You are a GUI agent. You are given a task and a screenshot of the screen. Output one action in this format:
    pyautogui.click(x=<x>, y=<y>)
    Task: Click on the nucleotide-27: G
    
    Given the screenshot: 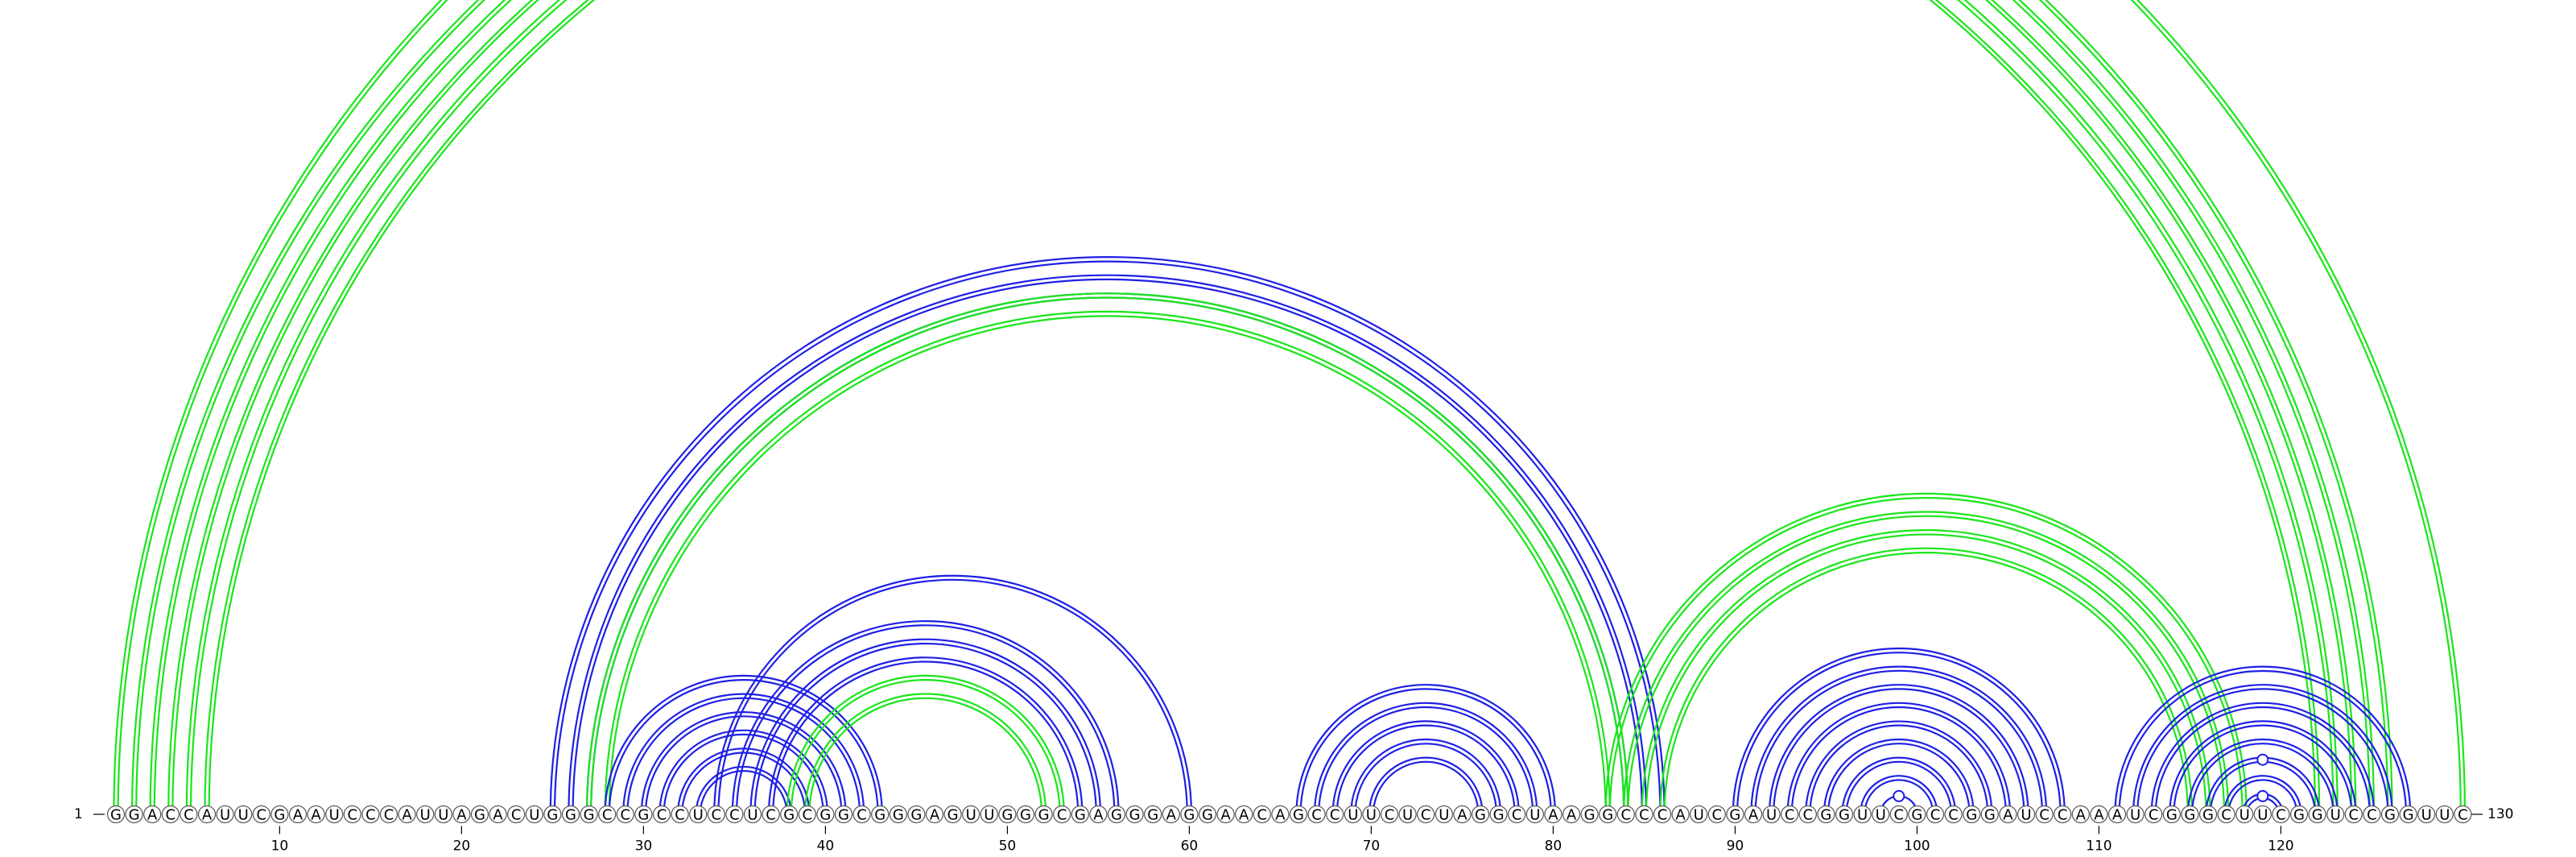 What is the action you would take?
    pyautogui.click(x=589, y=814)
    